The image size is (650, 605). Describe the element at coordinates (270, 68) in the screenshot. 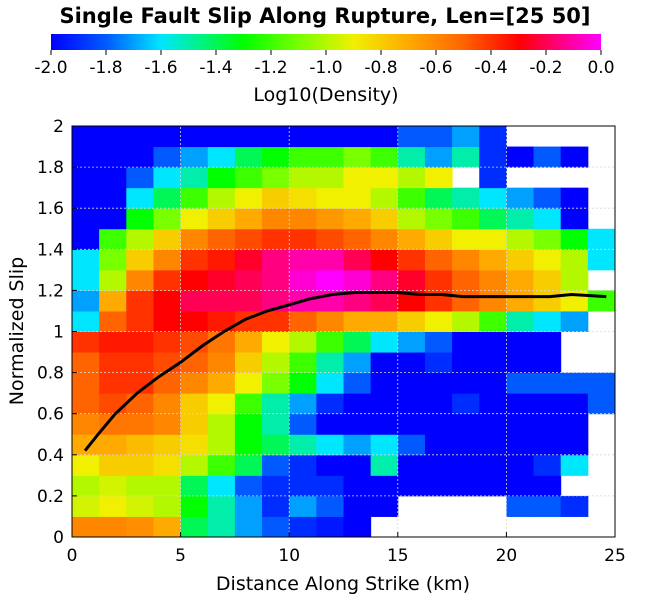

I see `colorbar-tick-label: -1.2` at that location.